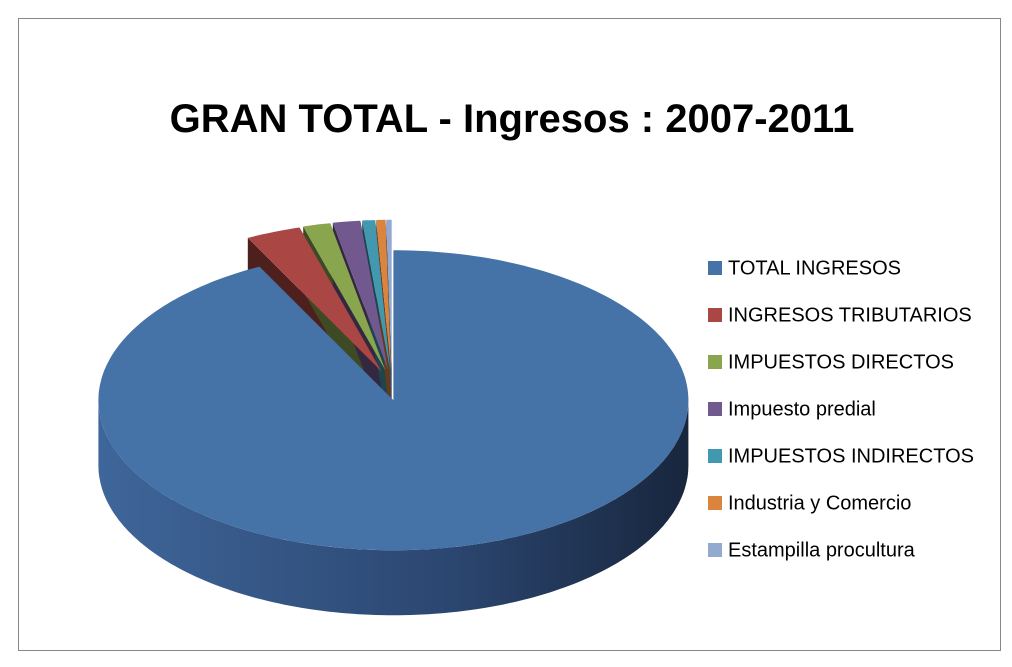 The height and width of the screenshot is (667, 1012). What do you see at coordinates (814, 268) in the screenshot?
I see `legend-label: TOTAL INGRESOS` at bounding box center [814, 268].